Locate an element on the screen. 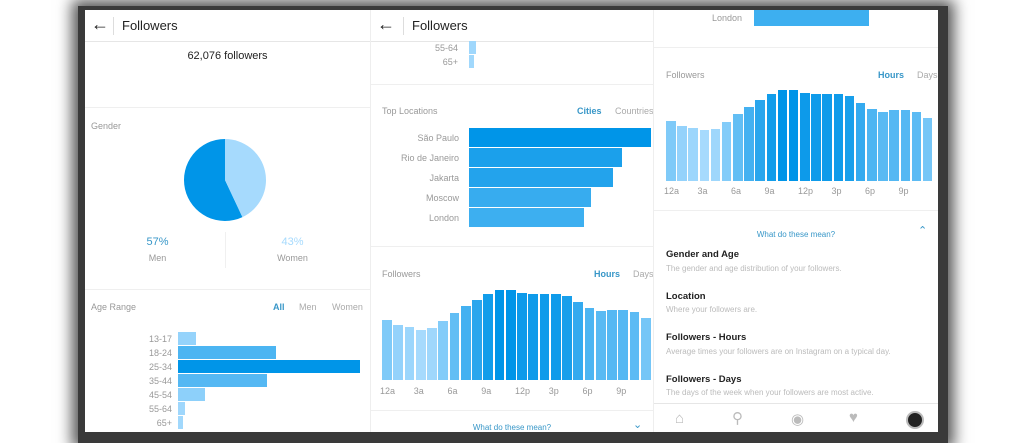  camera-icon: ◉ is located at coordinates (798, 419).